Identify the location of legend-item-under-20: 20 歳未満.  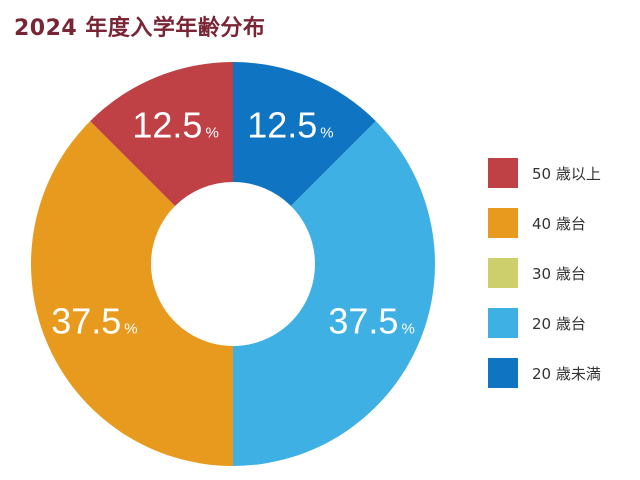
(544, 373).